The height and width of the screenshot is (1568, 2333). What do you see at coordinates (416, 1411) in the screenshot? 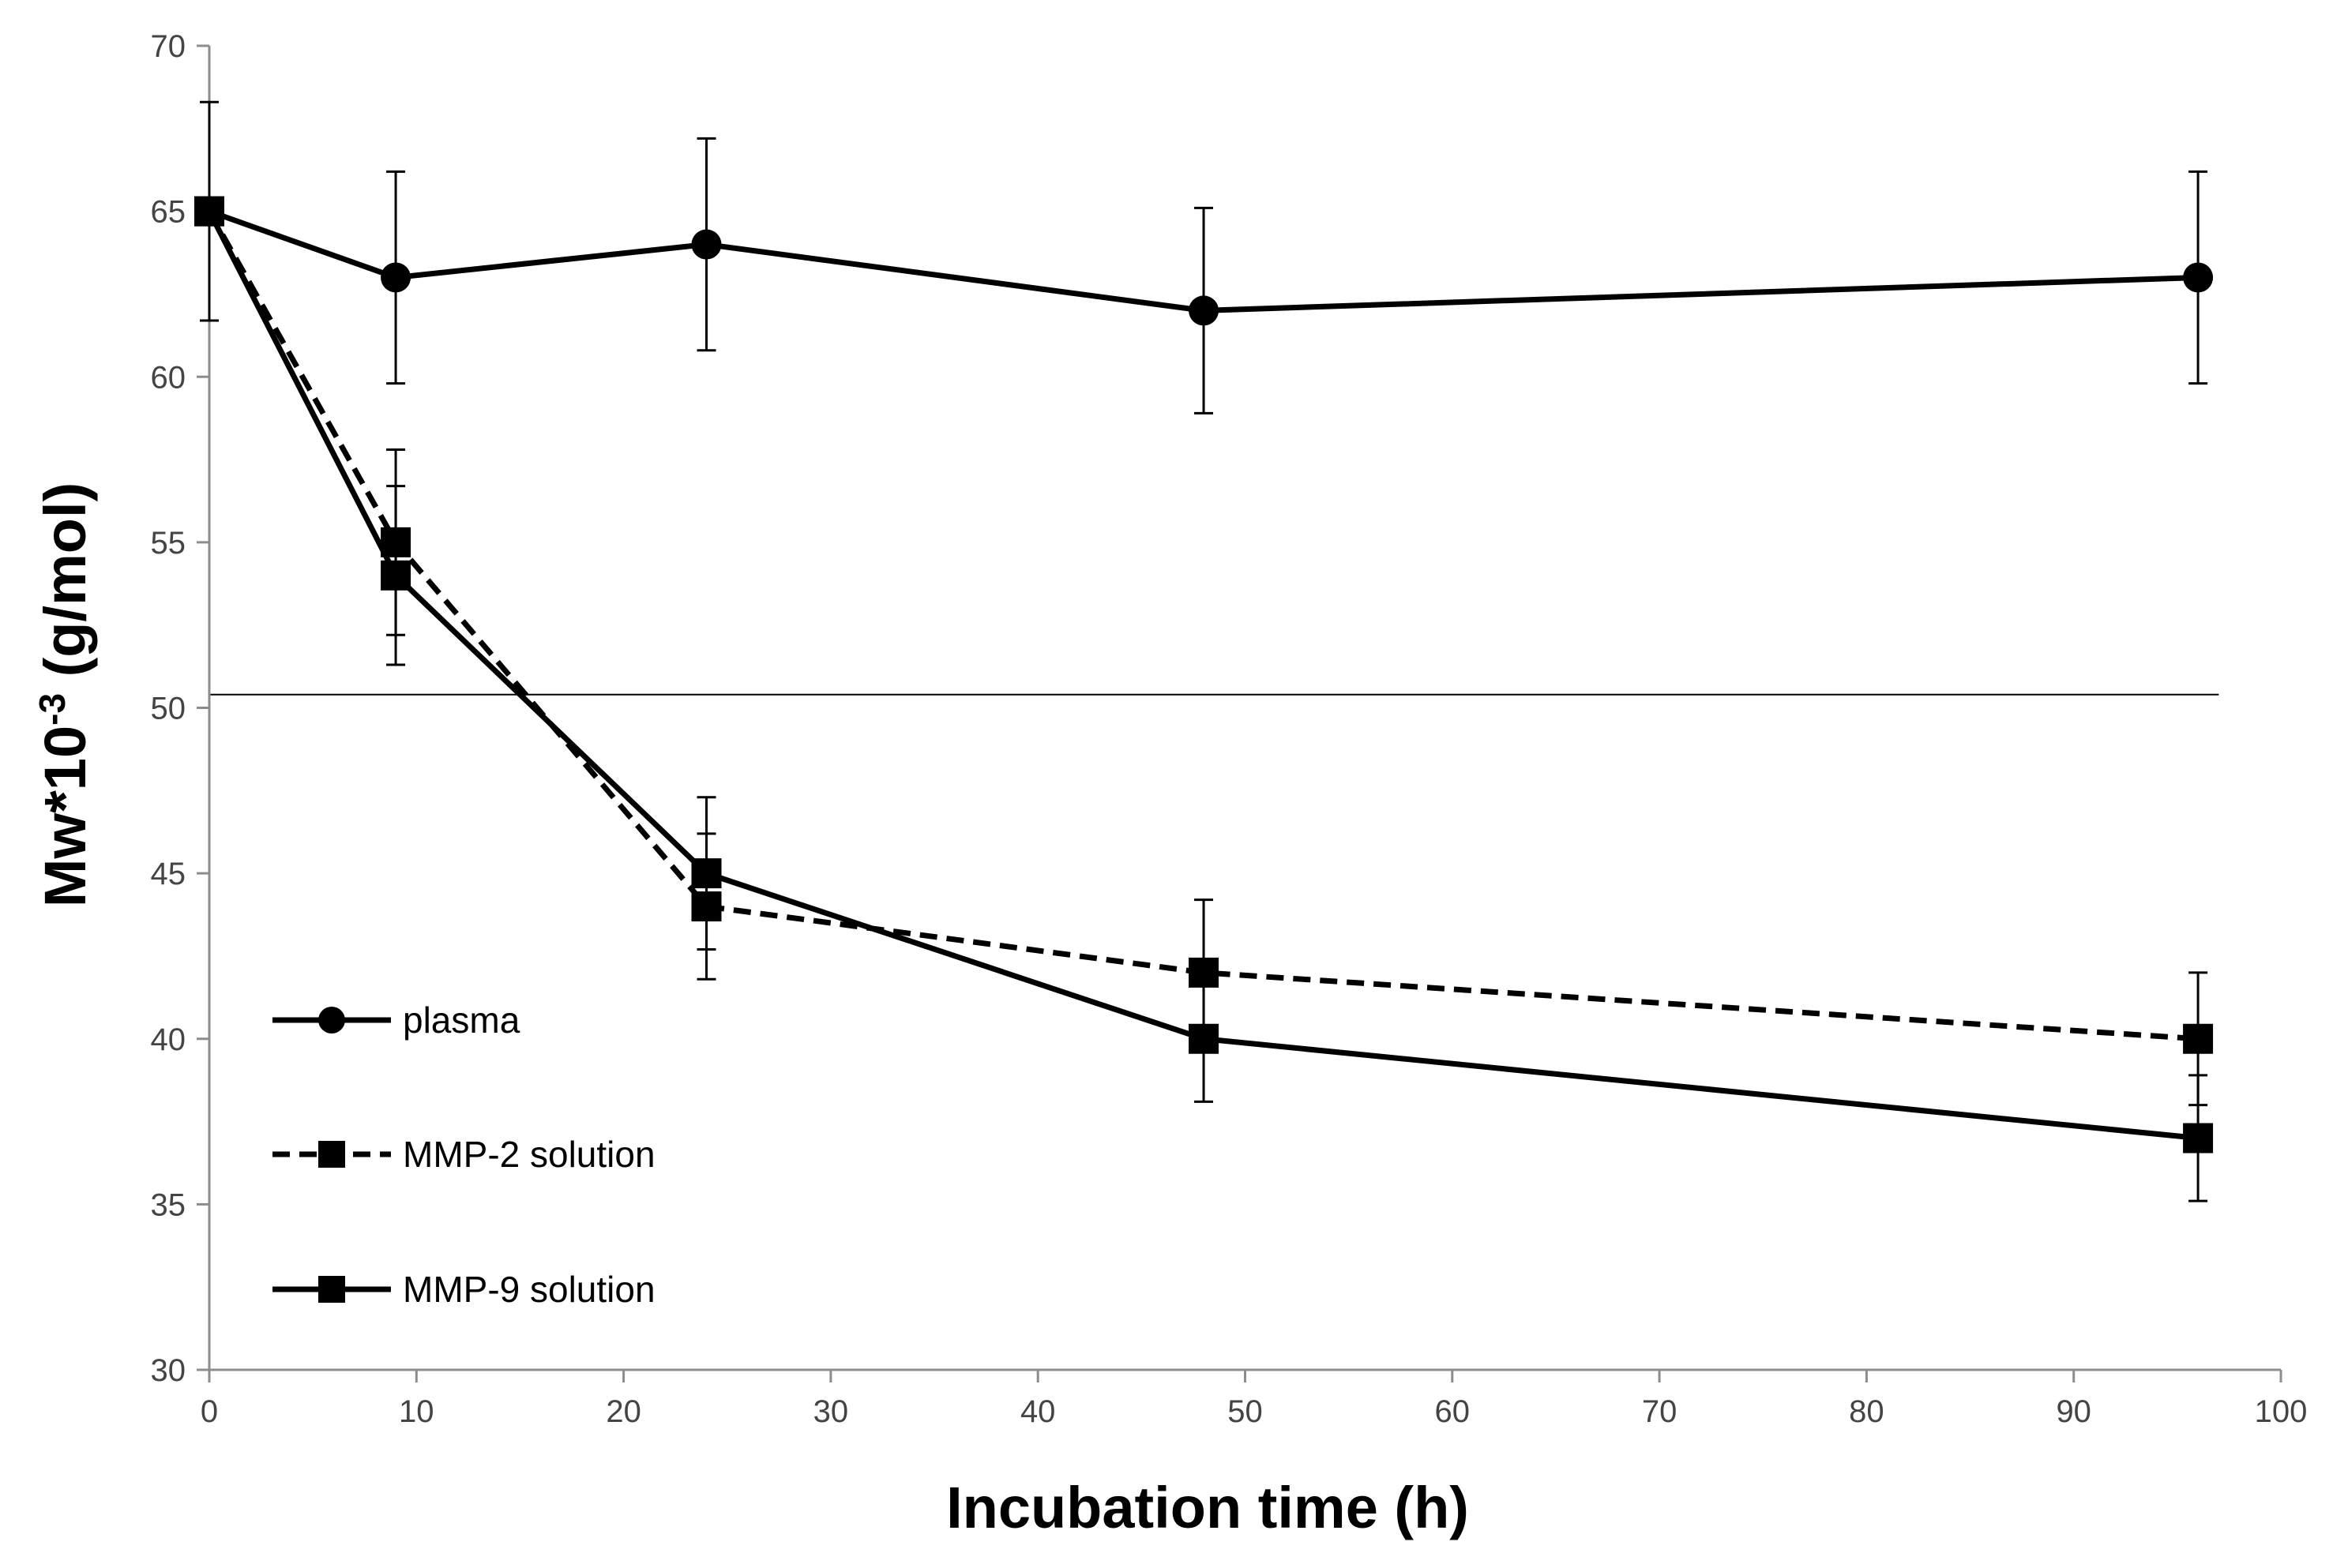
I see `x-tick-label: 10` at bounding box center [416, 1411].